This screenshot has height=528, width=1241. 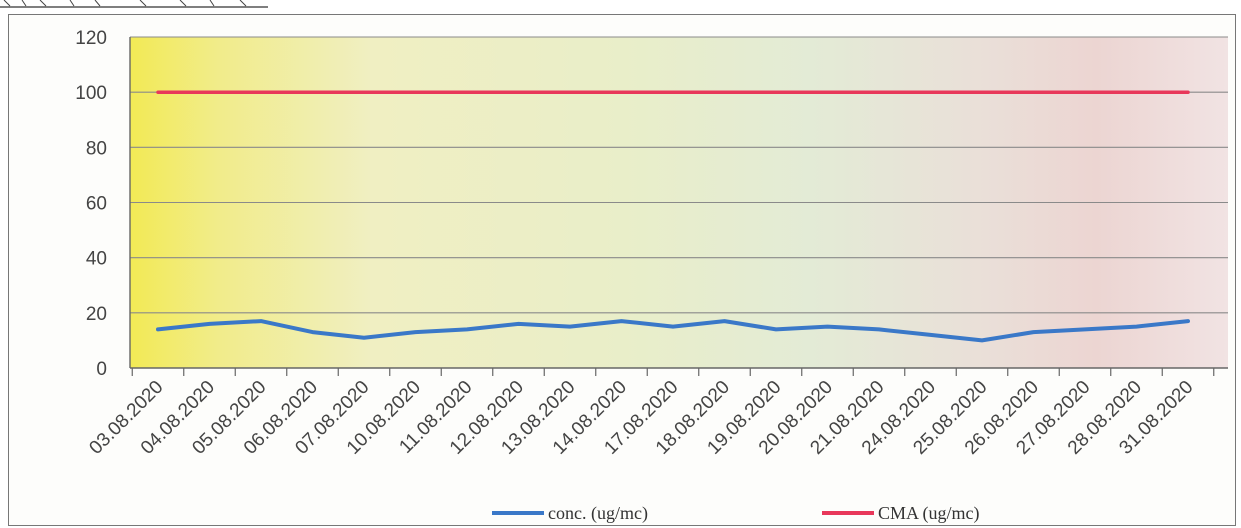 I want to click on y-axis-tick-labels: 0 20 40 60 80 100 120, so click(x=91, y=204).